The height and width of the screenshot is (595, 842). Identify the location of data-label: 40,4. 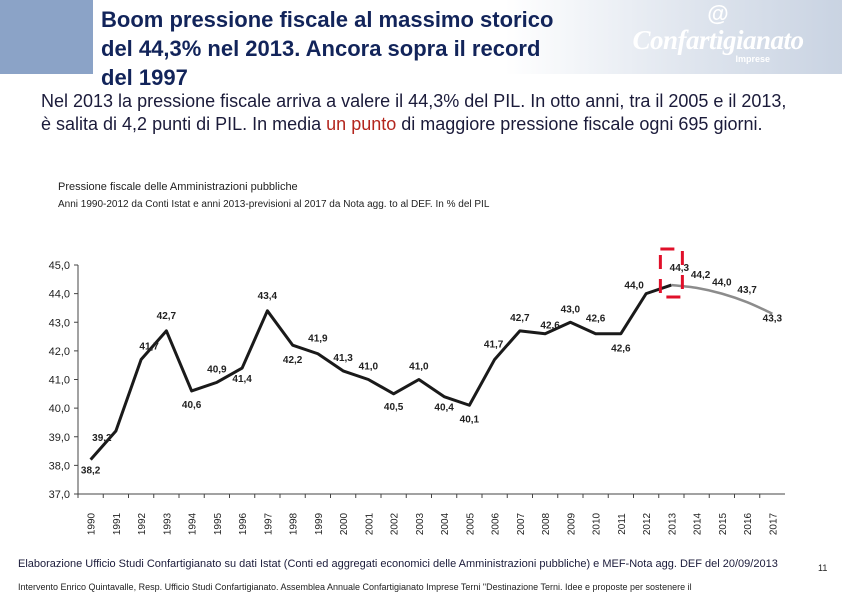
(444, 408).